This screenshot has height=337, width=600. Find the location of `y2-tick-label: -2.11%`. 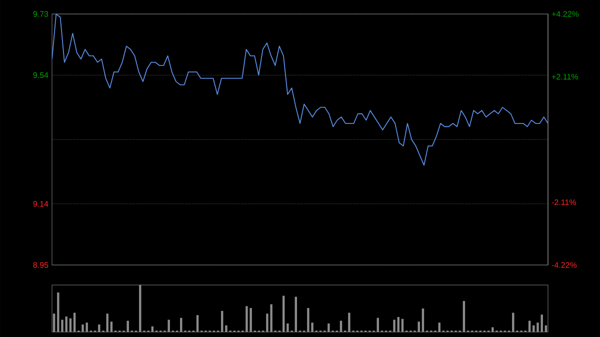

y2-tick-label: -2.11% is located at coordinates (564, 202).